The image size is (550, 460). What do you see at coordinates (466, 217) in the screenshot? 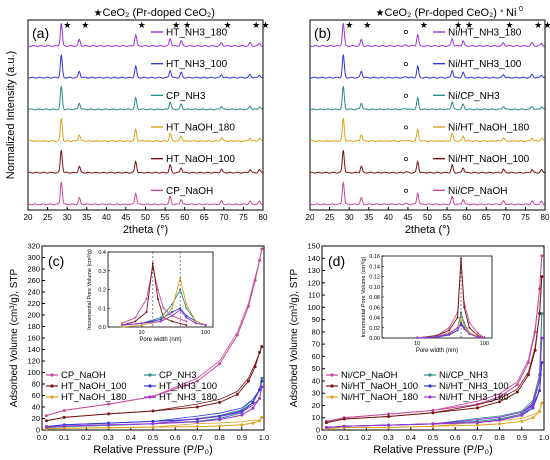
I see `x-tick-label: 60` at bounding box center [466, 217].